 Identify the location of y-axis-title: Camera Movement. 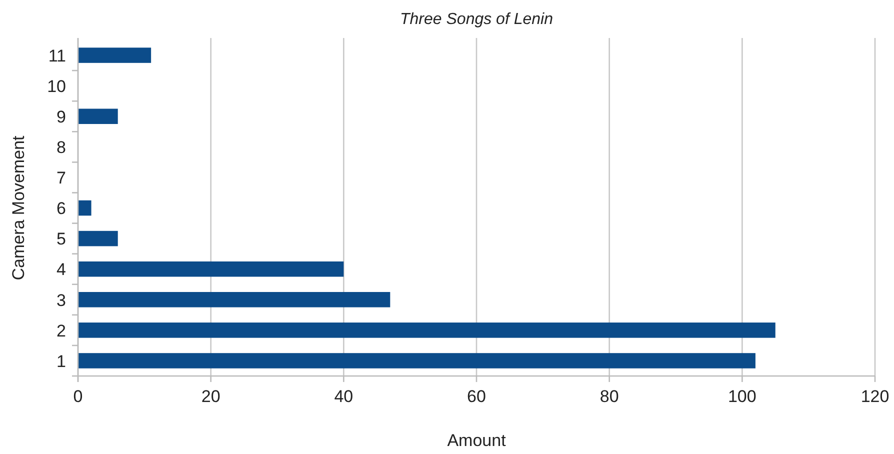
(18, 207).